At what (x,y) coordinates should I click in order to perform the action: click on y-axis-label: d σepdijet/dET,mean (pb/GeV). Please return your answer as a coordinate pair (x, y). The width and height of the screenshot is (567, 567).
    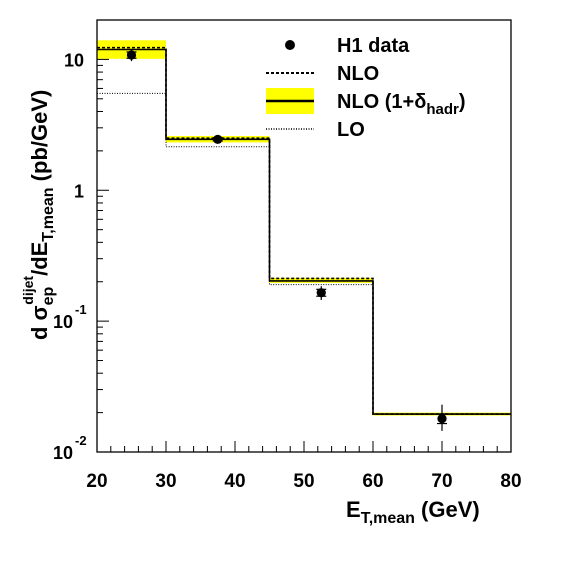
    Looking at the image, I should click on (38, 215).